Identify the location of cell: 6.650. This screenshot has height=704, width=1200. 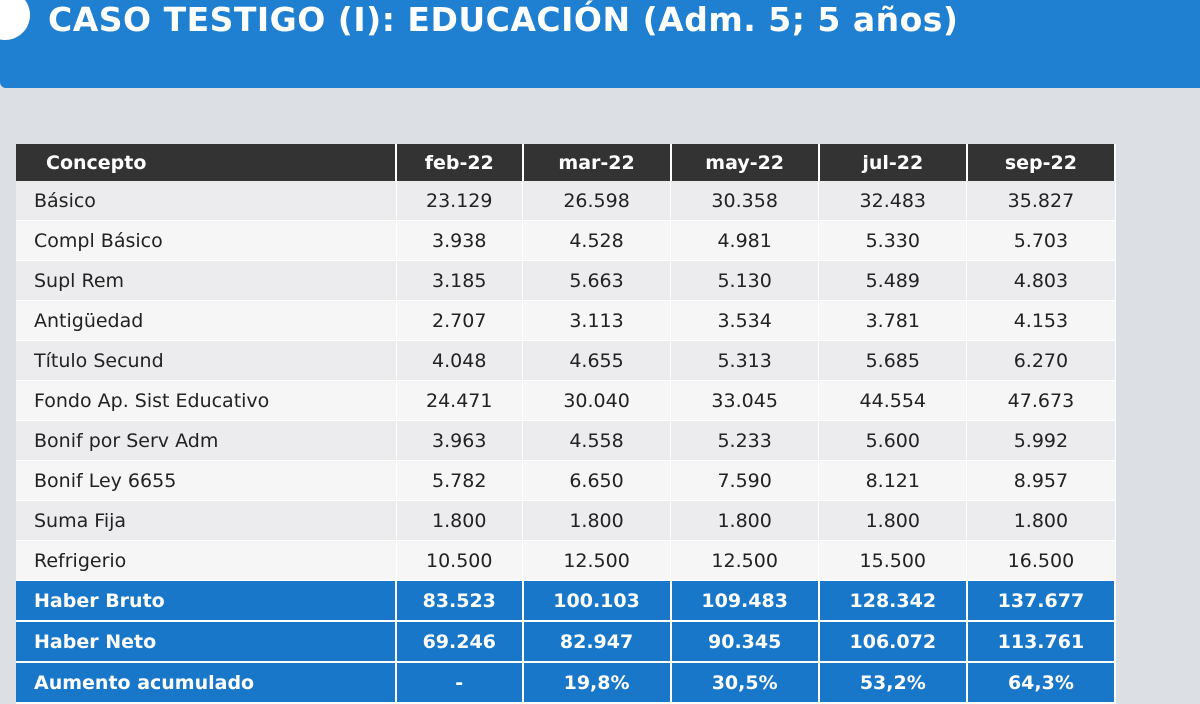
(597, 480).